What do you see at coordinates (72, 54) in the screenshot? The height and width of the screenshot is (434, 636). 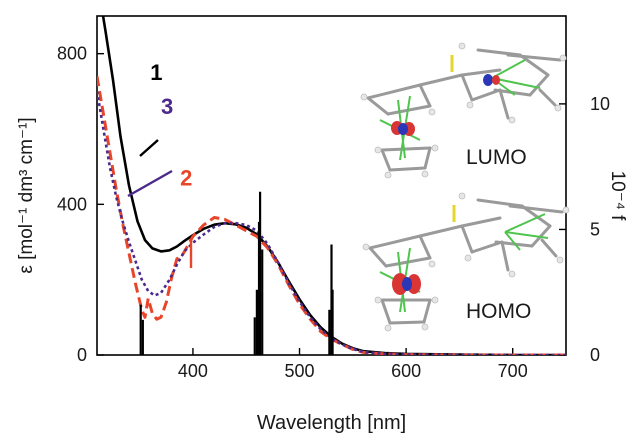 I see `y-tick-label: 800` at bounding box center [72, 54].